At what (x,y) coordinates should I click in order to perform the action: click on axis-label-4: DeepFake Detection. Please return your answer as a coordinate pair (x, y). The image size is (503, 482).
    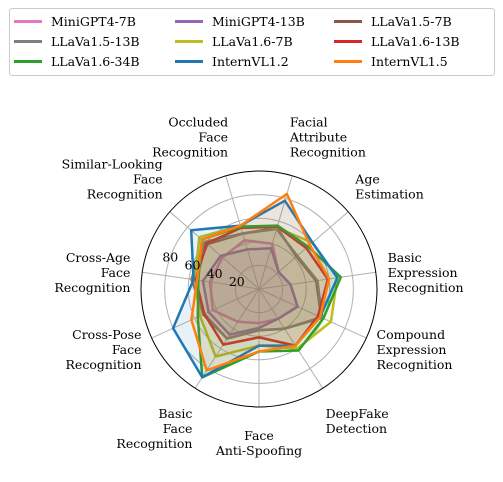
    Looking at the image, I should click on (357, 421).